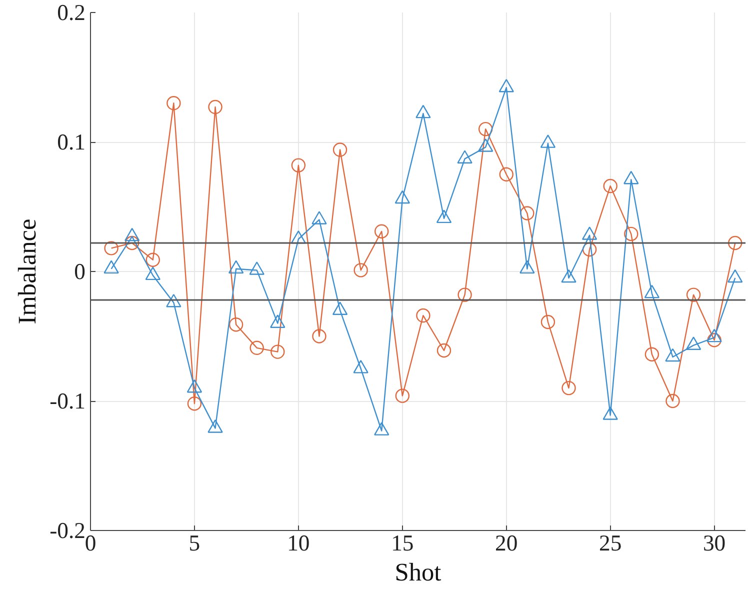  I want to click on y-tick-label: -0.1, so click(68, 401).